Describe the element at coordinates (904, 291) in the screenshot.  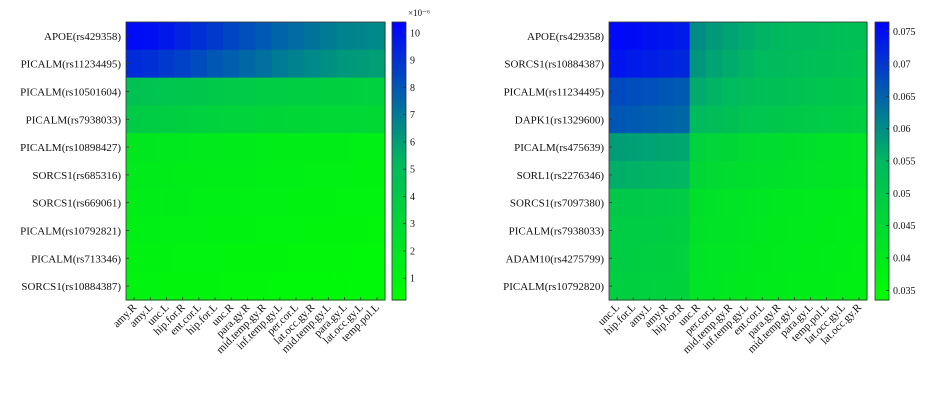
I see `colorbar-tick-label: 0.035` at that location.